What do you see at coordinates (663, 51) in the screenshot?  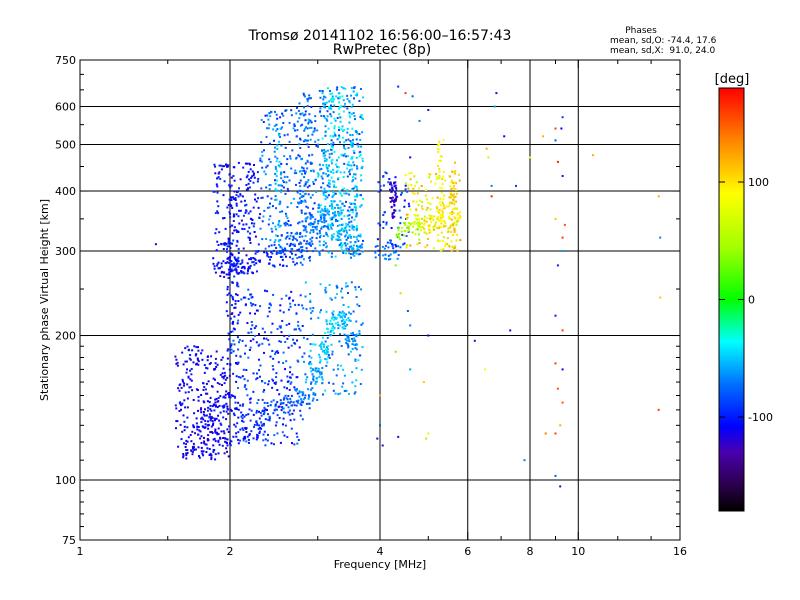 I see `stats-x-mode: mean, sd,X: 91.0, 24.0` at bounding box center [663, 51].